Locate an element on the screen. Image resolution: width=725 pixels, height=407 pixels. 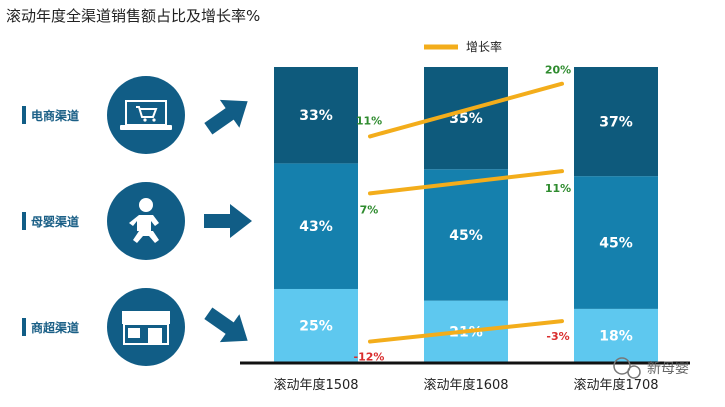
watermark-text: 新母婴 is located at coordinates (668, 369).